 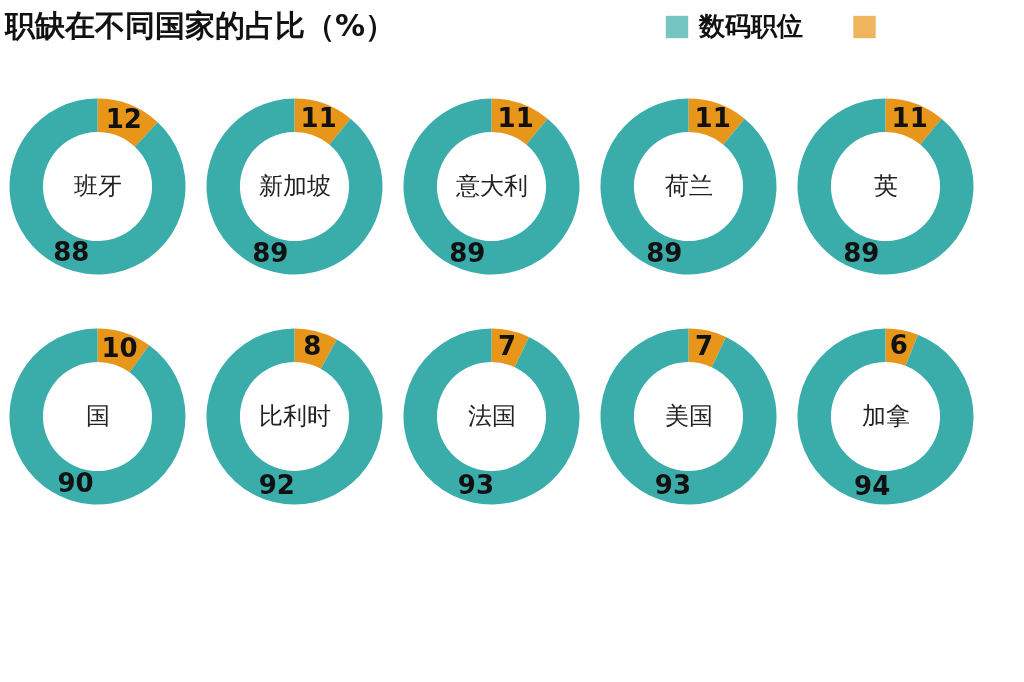 I want to click on text: 加拿, so click(x=885, y=415).